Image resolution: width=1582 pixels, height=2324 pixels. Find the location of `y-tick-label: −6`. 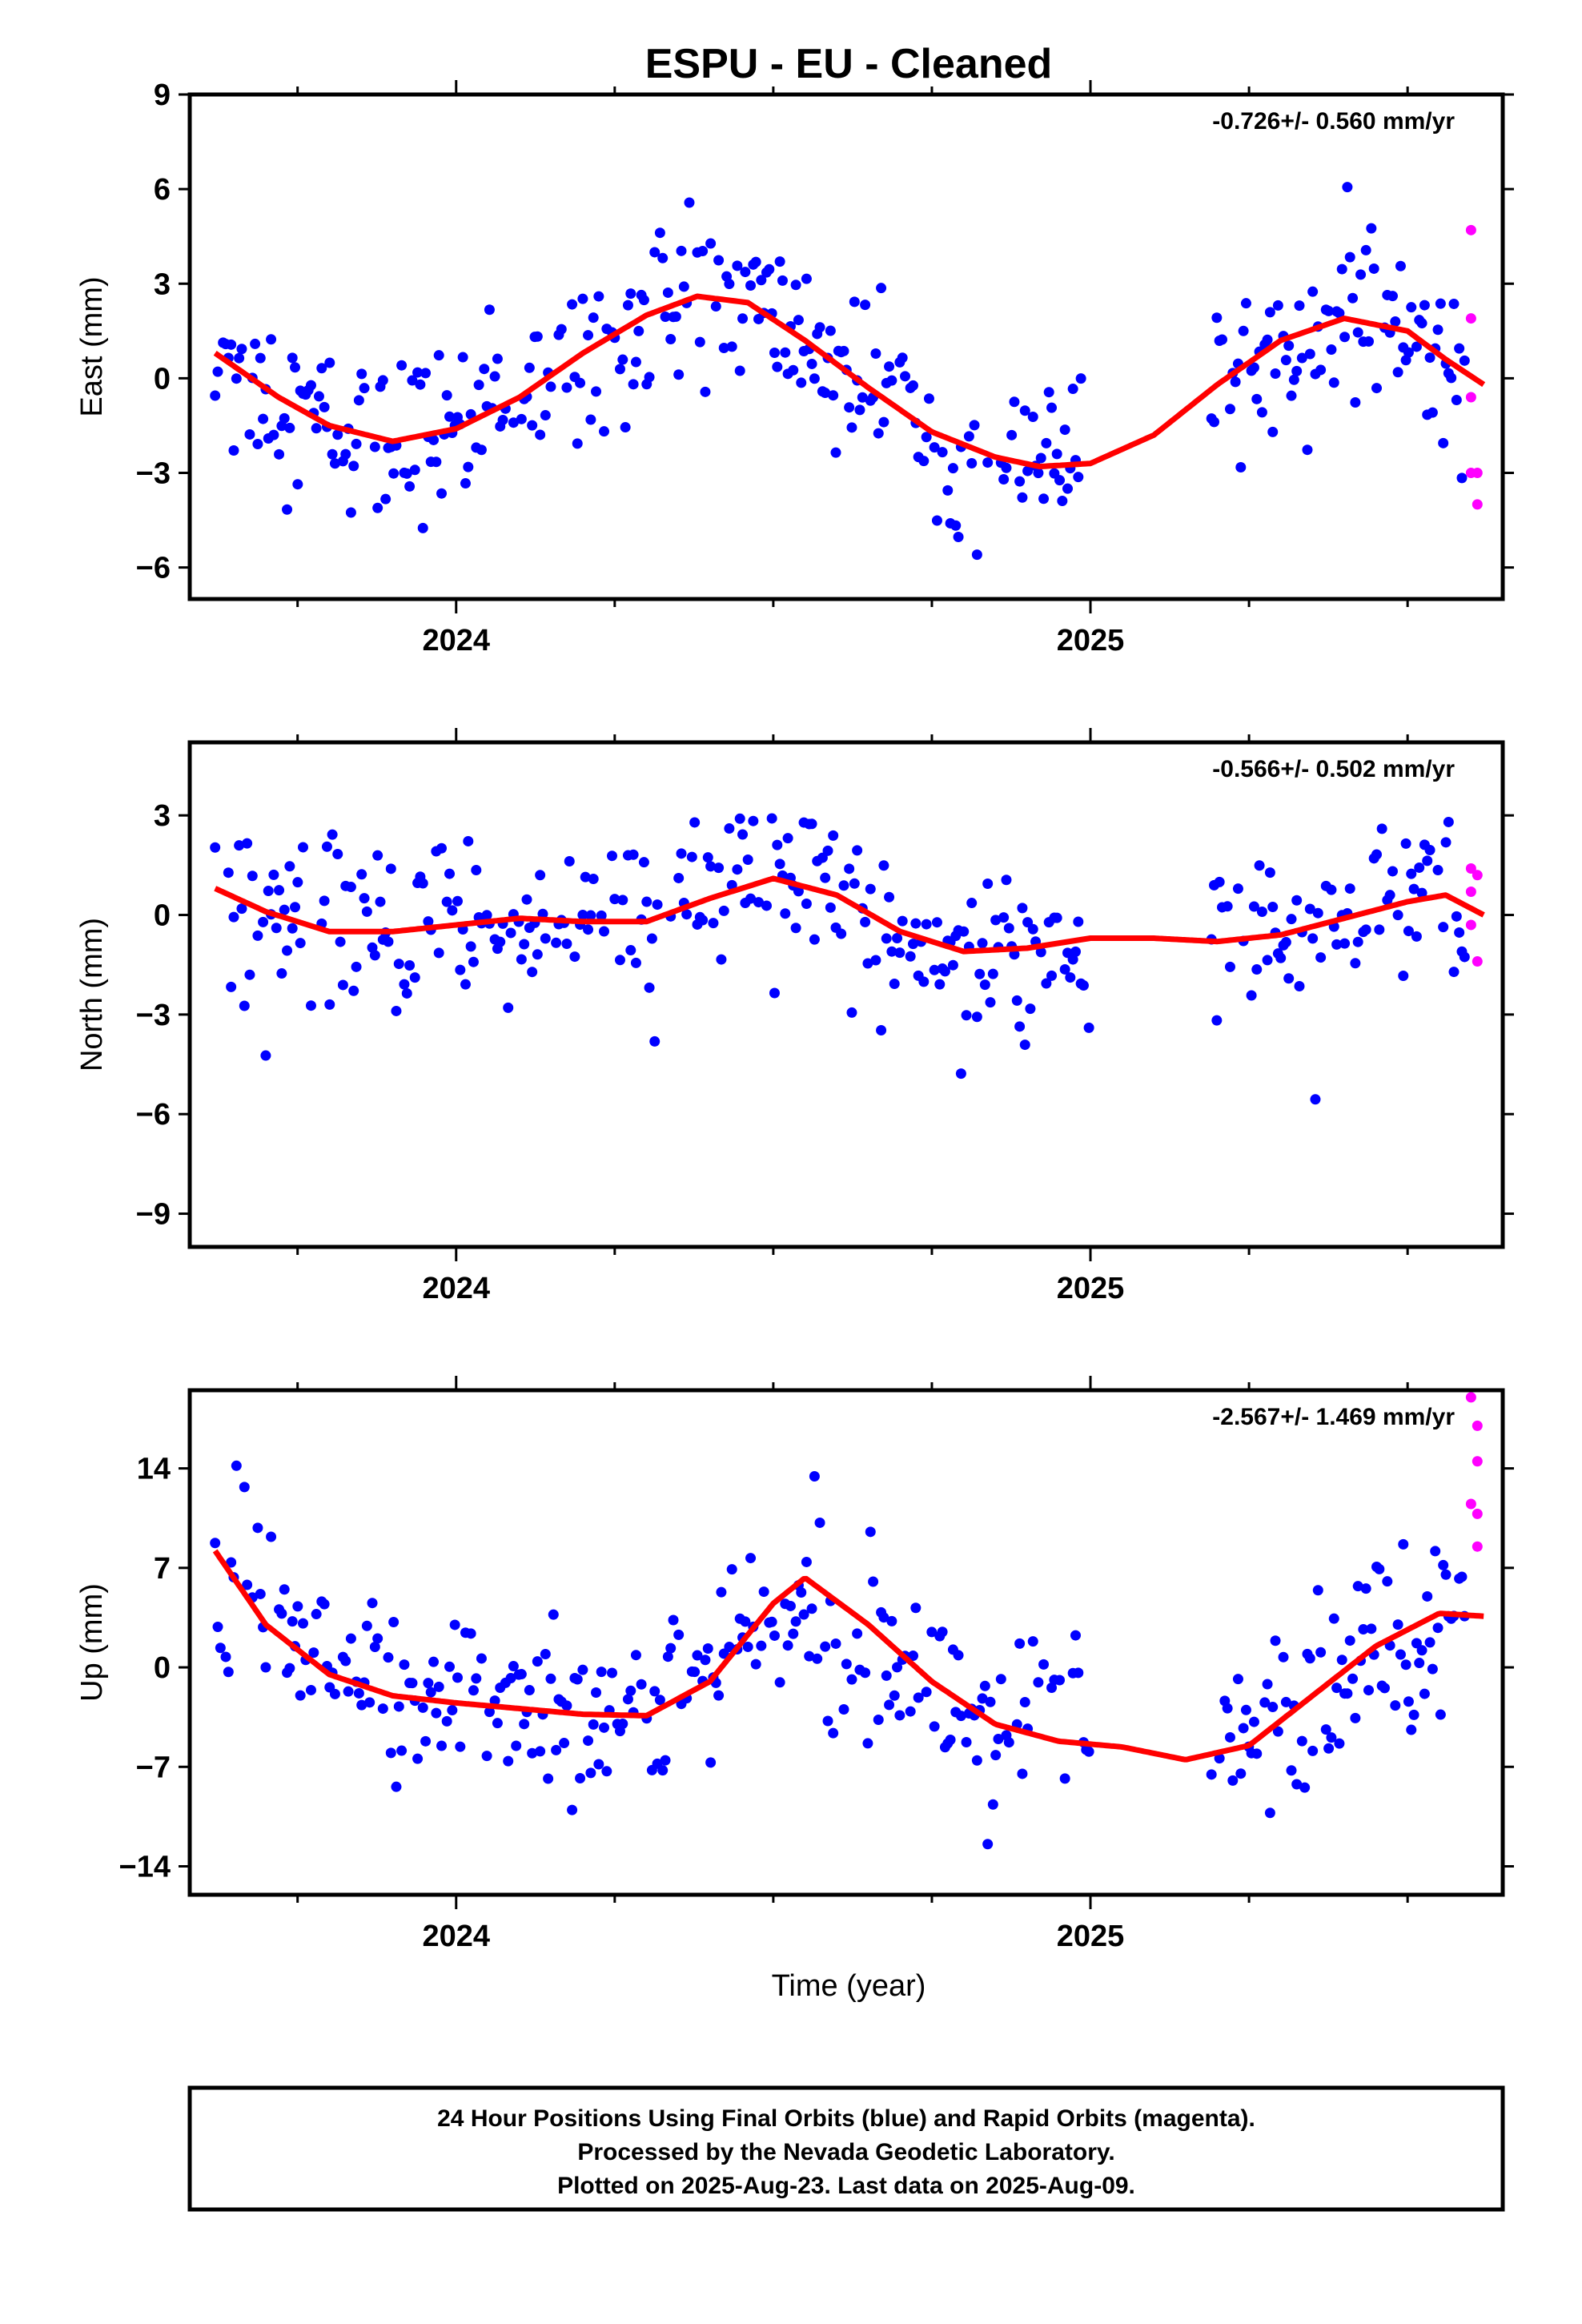

y-tick-label: −6 is located at coordinates (154, 1115).